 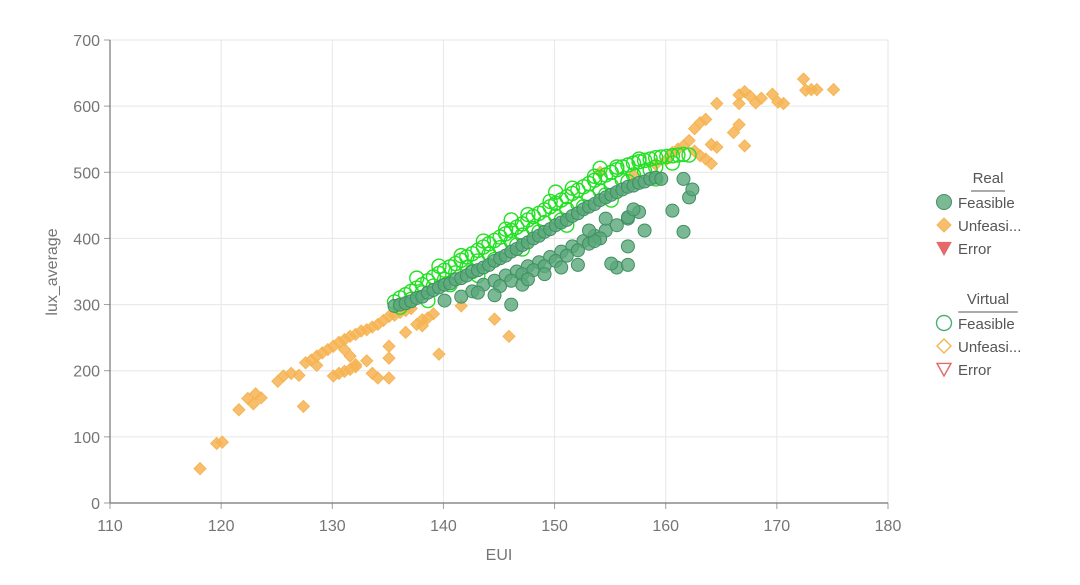 What do you see at coordinates (499, 555) in the screenshot?
I see `x-axis-title: EUI` at bounding box center [499, 555].